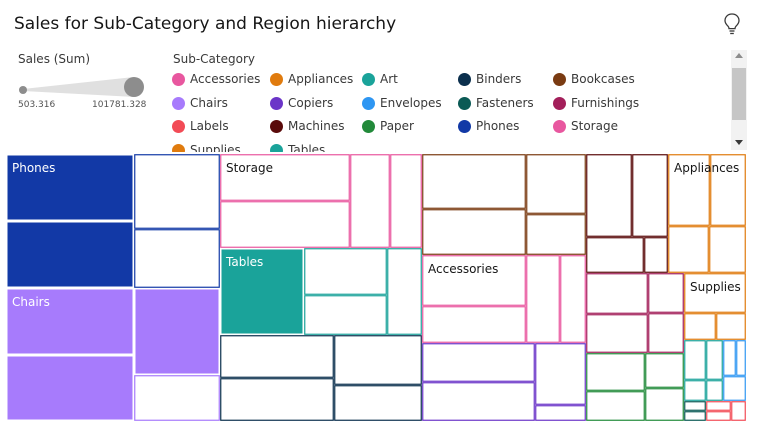 The image size is (759, 437). I want to click on scroll-up-icon, so click(739, 55).